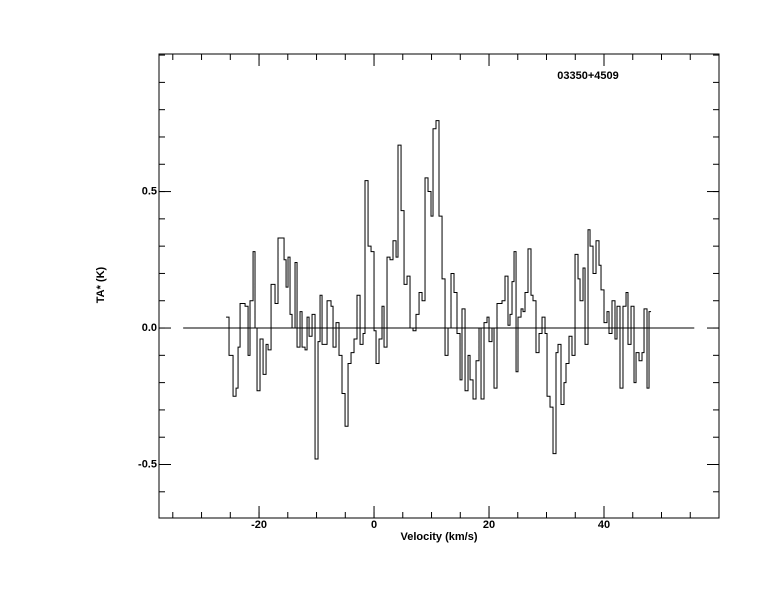  What do you see at coordinates (374, 525) in the screenshot?
I see `x-tick-label: 0` at bounding box center [374, 525].